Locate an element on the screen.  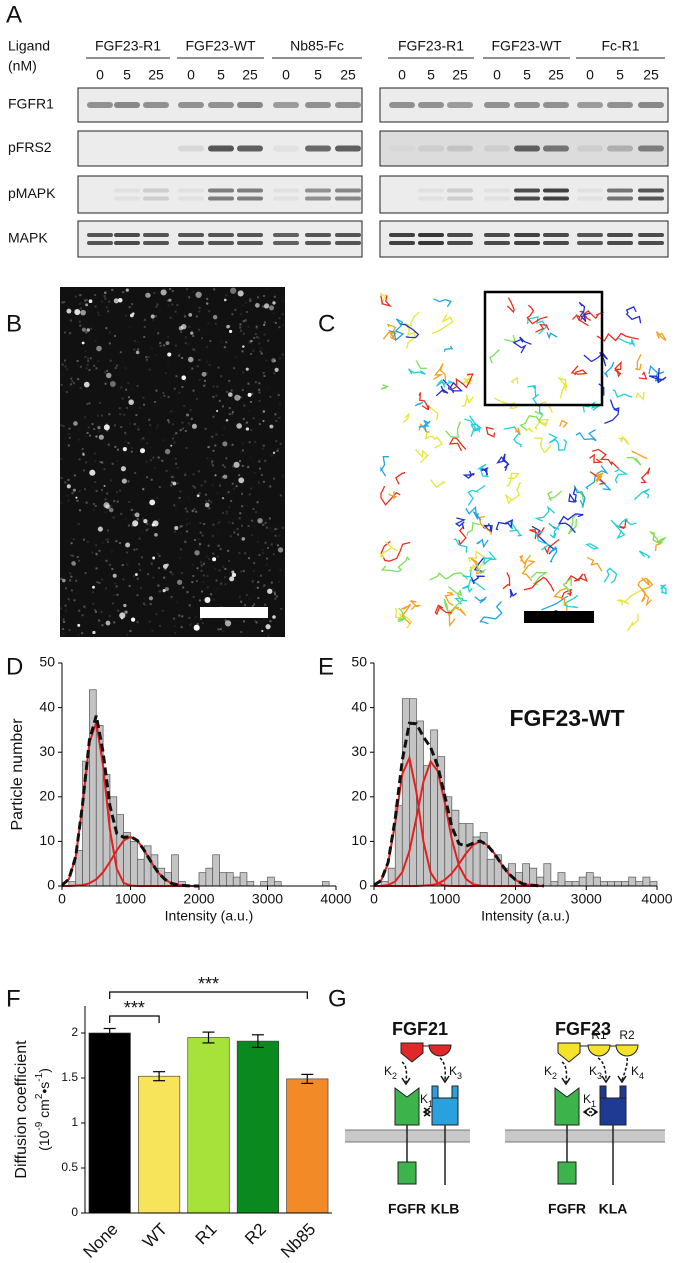
receptor-label: FGFR is located at coordinates (407, 1209).